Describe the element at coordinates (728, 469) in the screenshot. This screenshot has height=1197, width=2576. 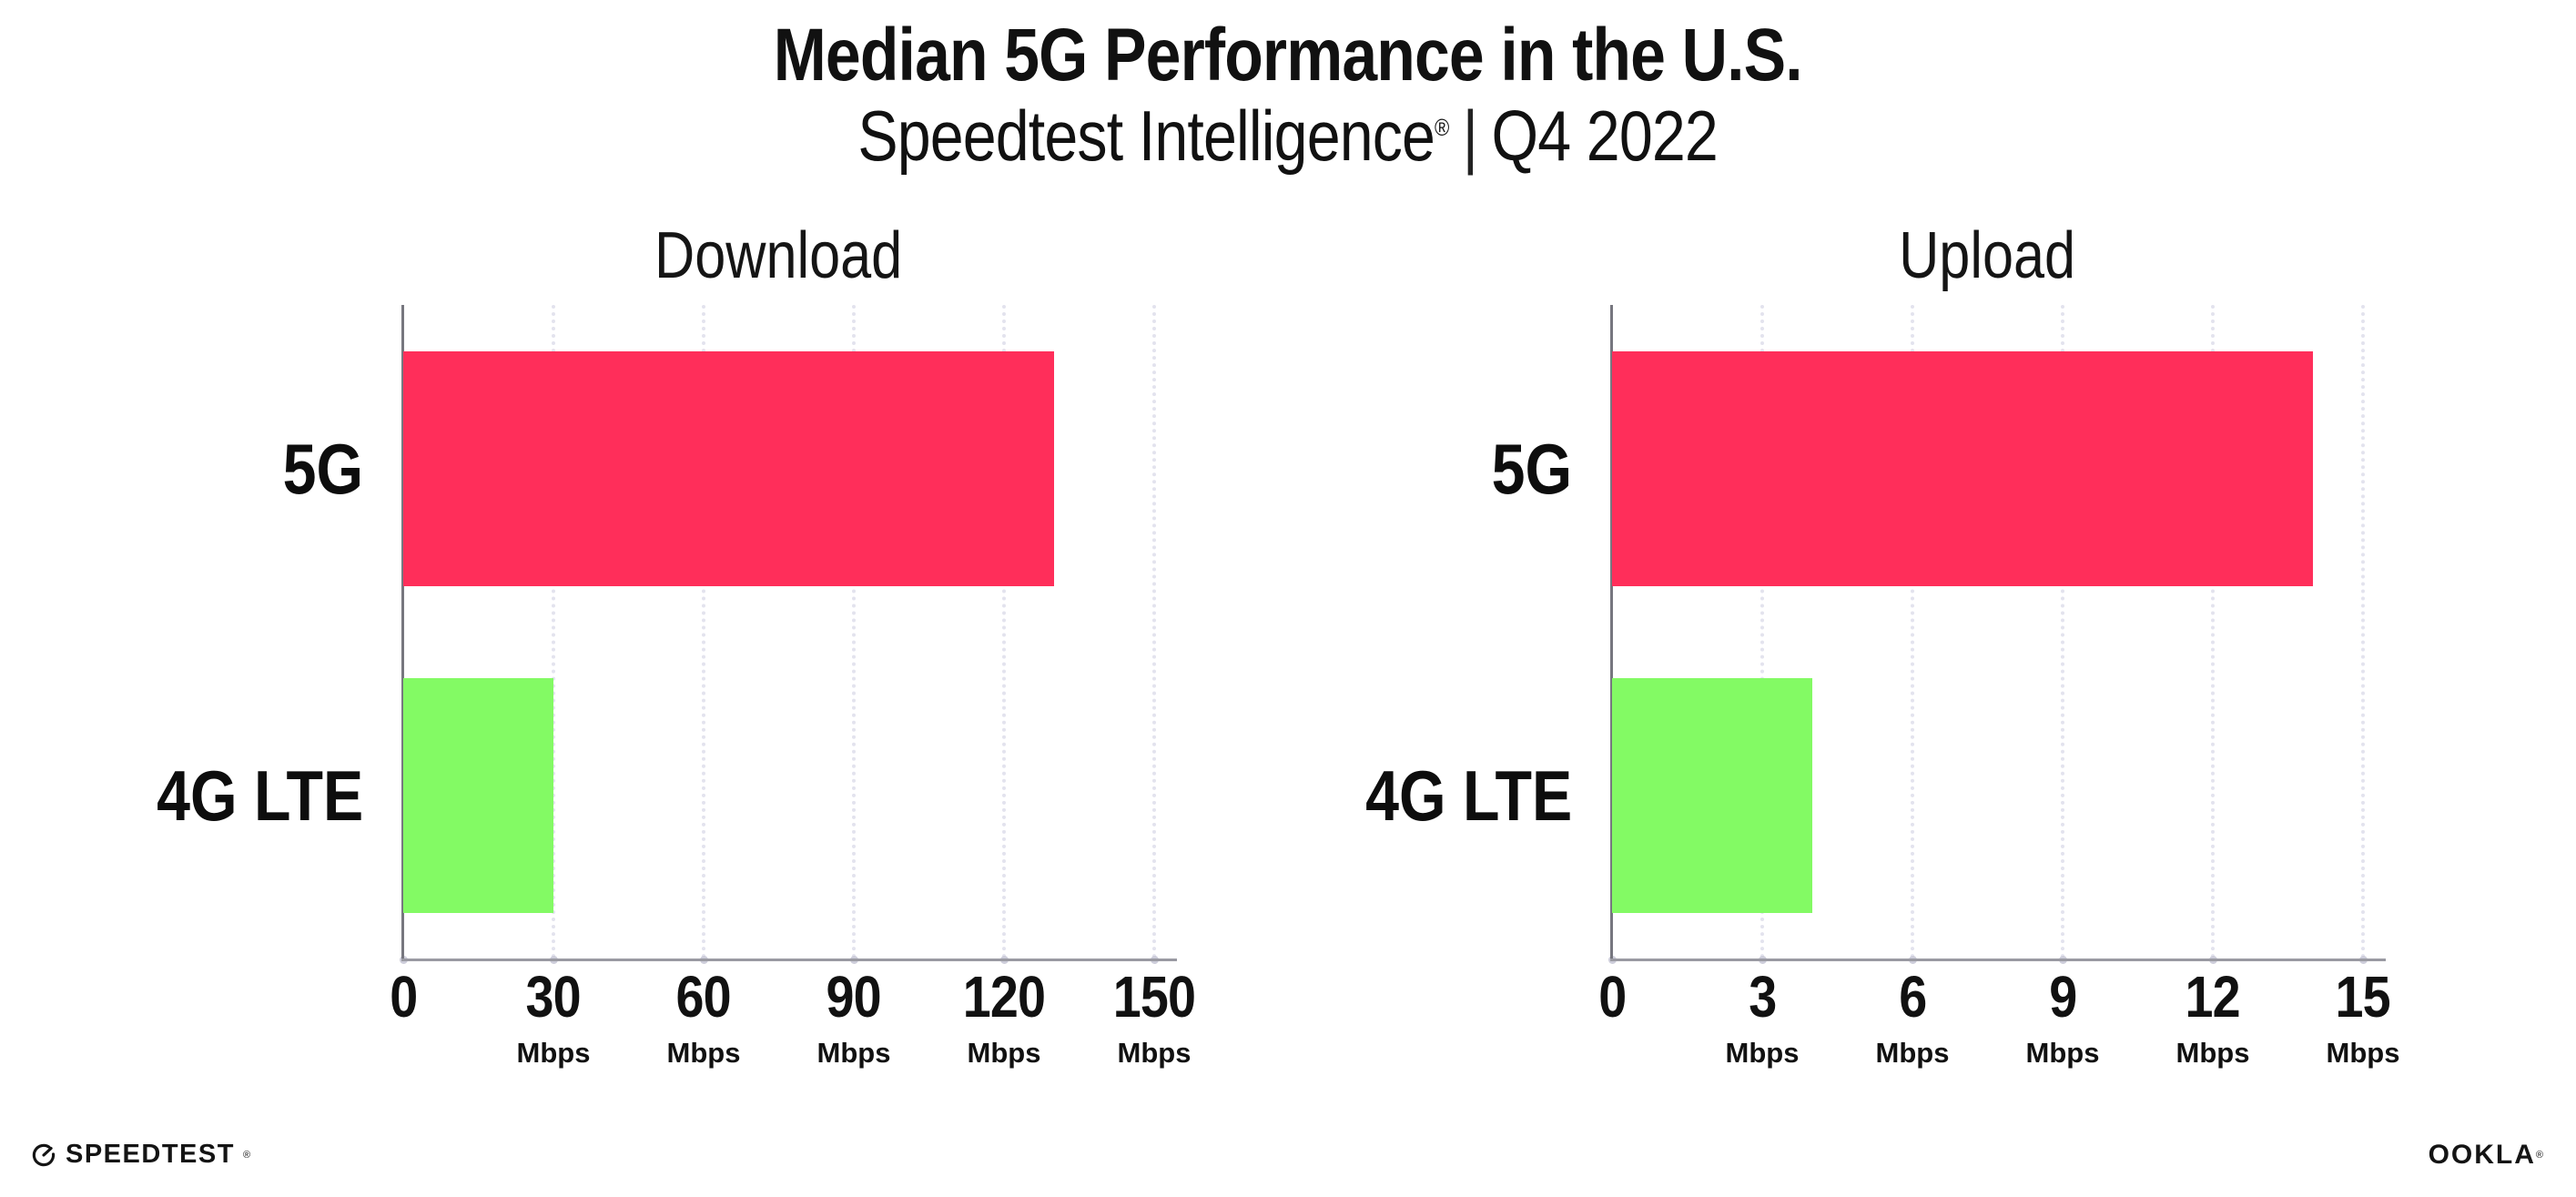
I see `bar-5g-download` at that location.